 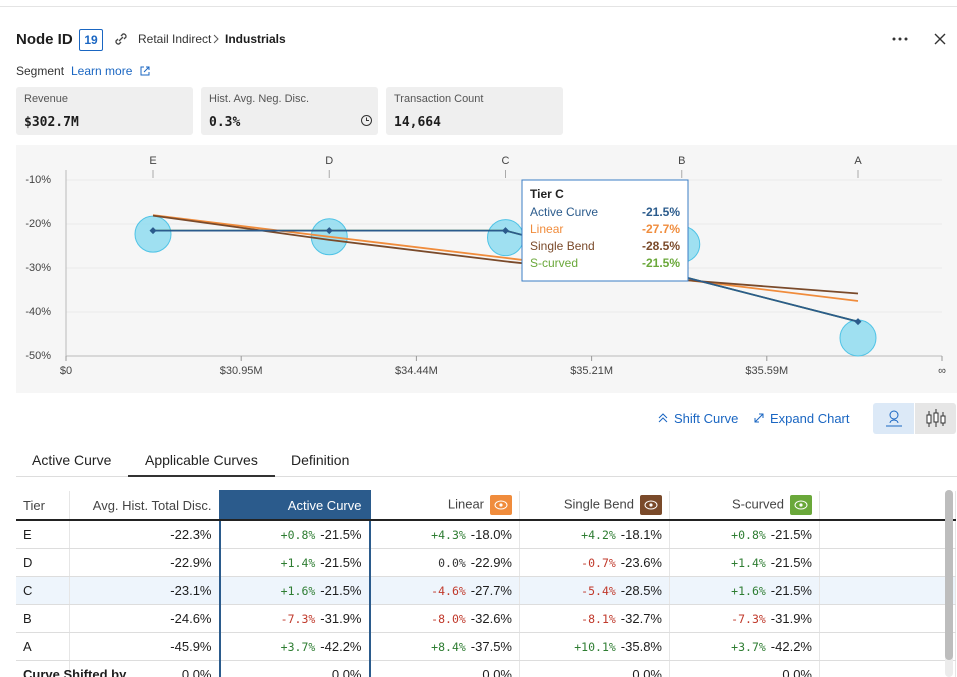 What do you see at coordinates (893, 418) in the screenshot?
I see `view-toggle-bubble` at bounding box center [893, 418].